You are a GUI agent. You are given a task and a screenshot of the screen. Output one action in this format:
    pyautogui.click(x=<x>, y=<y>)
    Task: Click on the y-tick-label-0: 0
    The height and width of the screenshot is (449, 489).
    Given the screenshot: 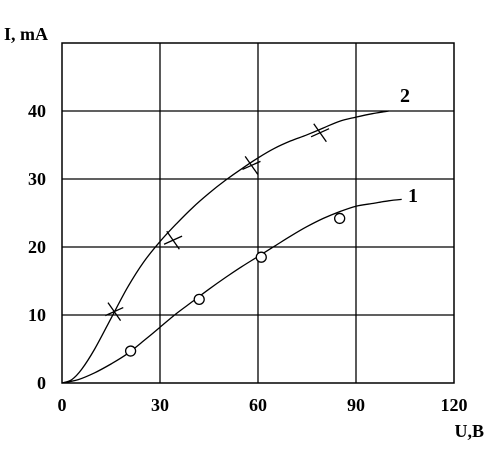 What is the action you would take?
    pyautogui.click(x=41, y=383)
    